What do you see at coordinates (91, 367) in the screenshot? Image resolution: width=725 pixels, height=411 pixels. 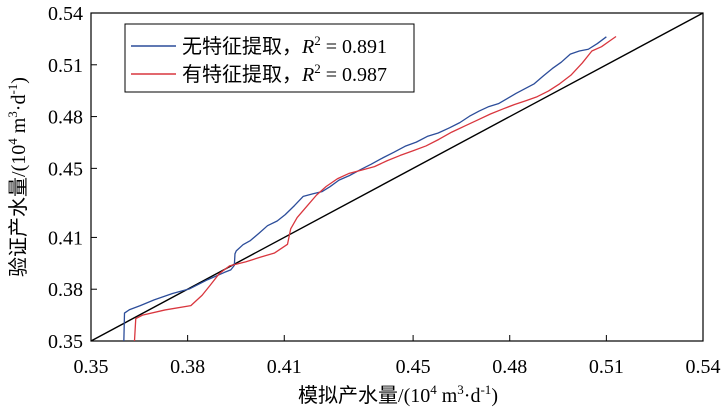 I see `x-tick-label: 0.35` at bounding box center [91, 367].